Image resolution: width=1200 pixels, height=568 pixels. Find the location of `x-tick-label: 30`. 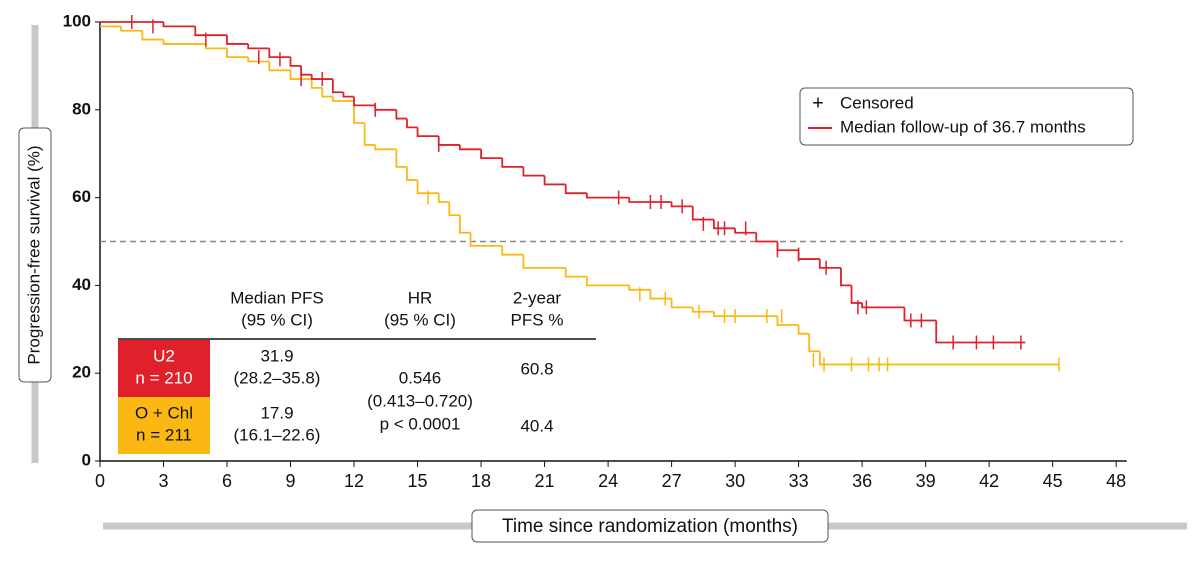

x-tick-label: 30 is located at coordinates (735, 481).